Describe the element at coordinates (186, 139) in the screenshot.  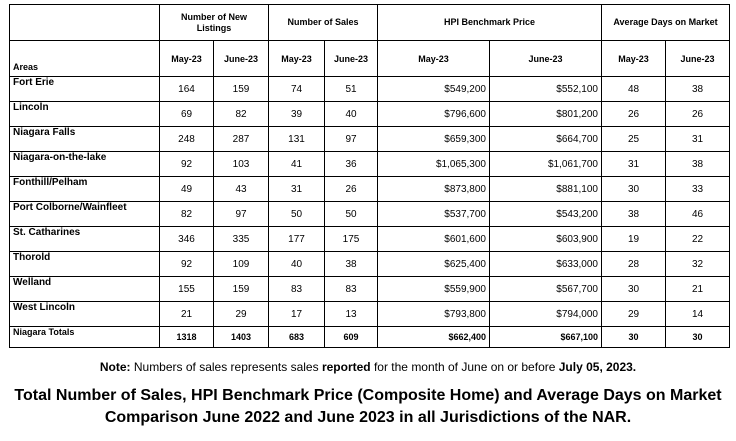
I see `value-cell: 248` at that location.